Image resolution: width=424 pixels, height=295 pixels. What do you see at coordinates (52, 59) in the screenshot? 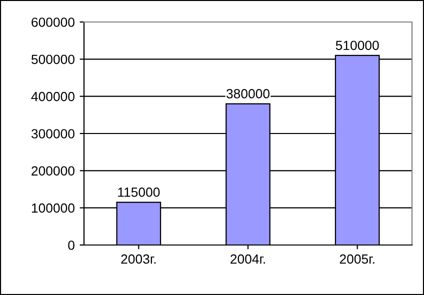
I see `y-tick-label: 500000` at bounding box center [52, 59].